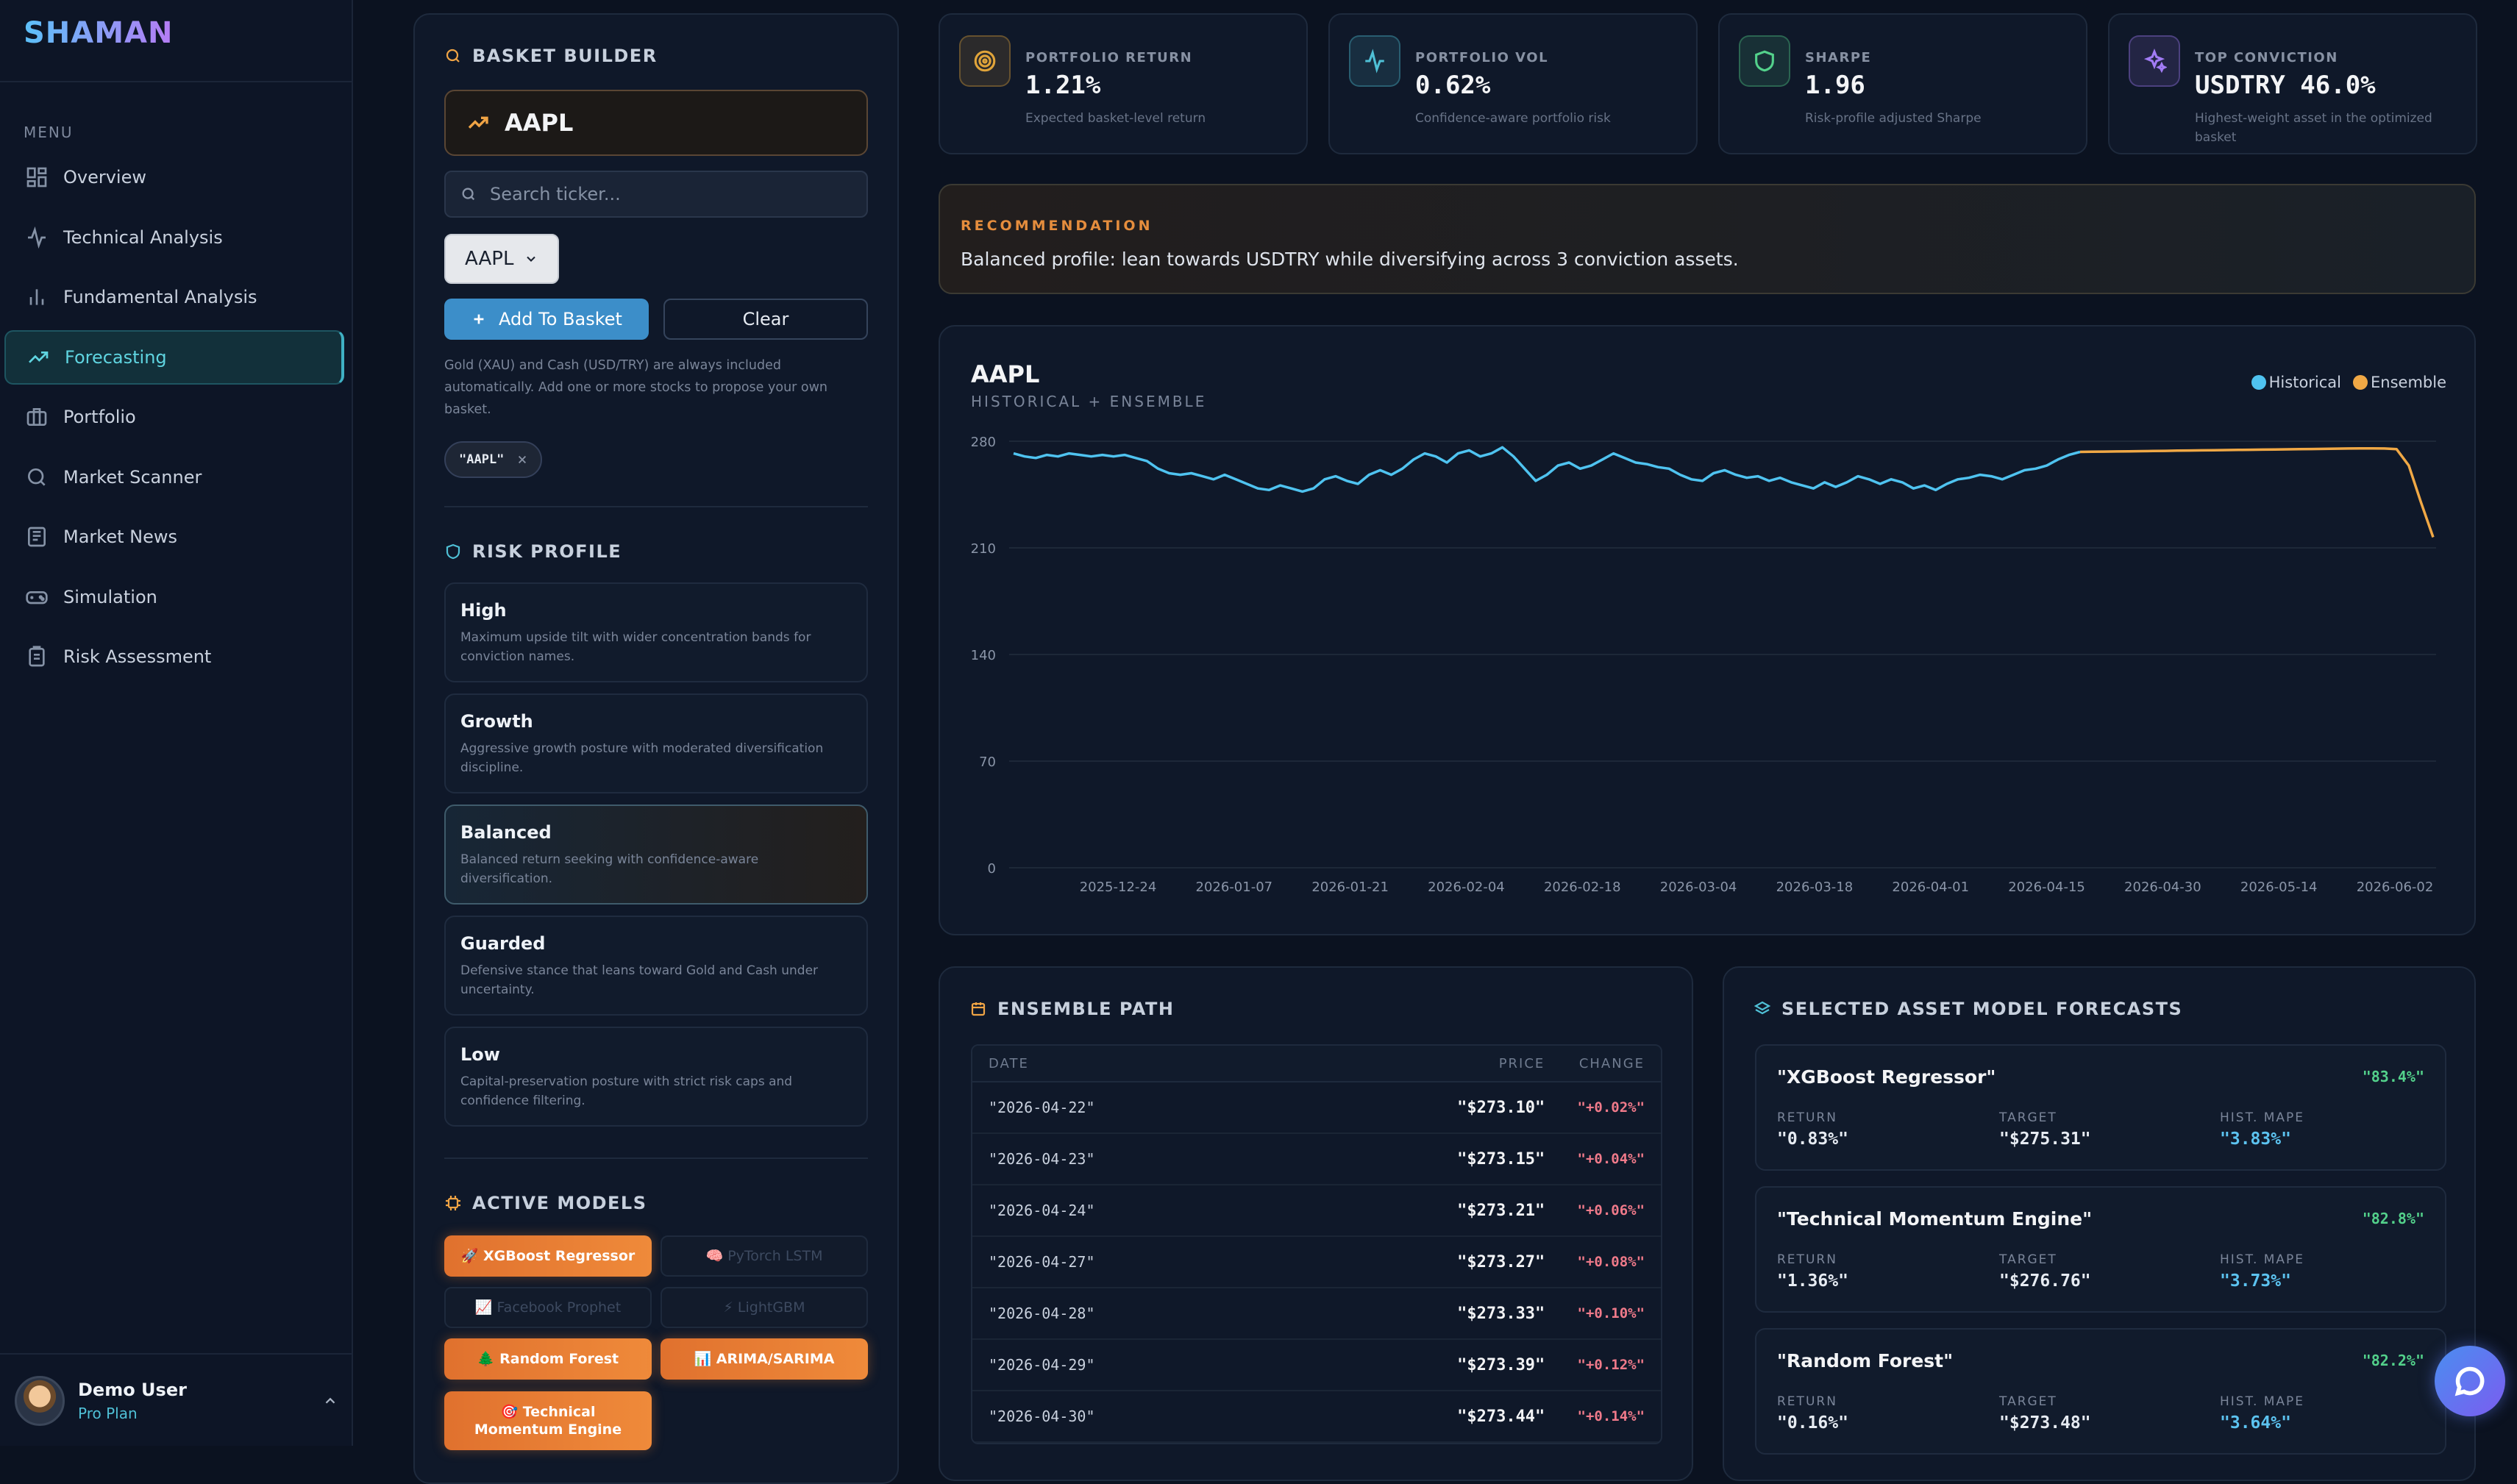 This screenshot has height=1484, width=2517. Describe the element at coordinates (2045, 1281) in the screenshot. I see `forecast-target: "$276.76"` at that location.